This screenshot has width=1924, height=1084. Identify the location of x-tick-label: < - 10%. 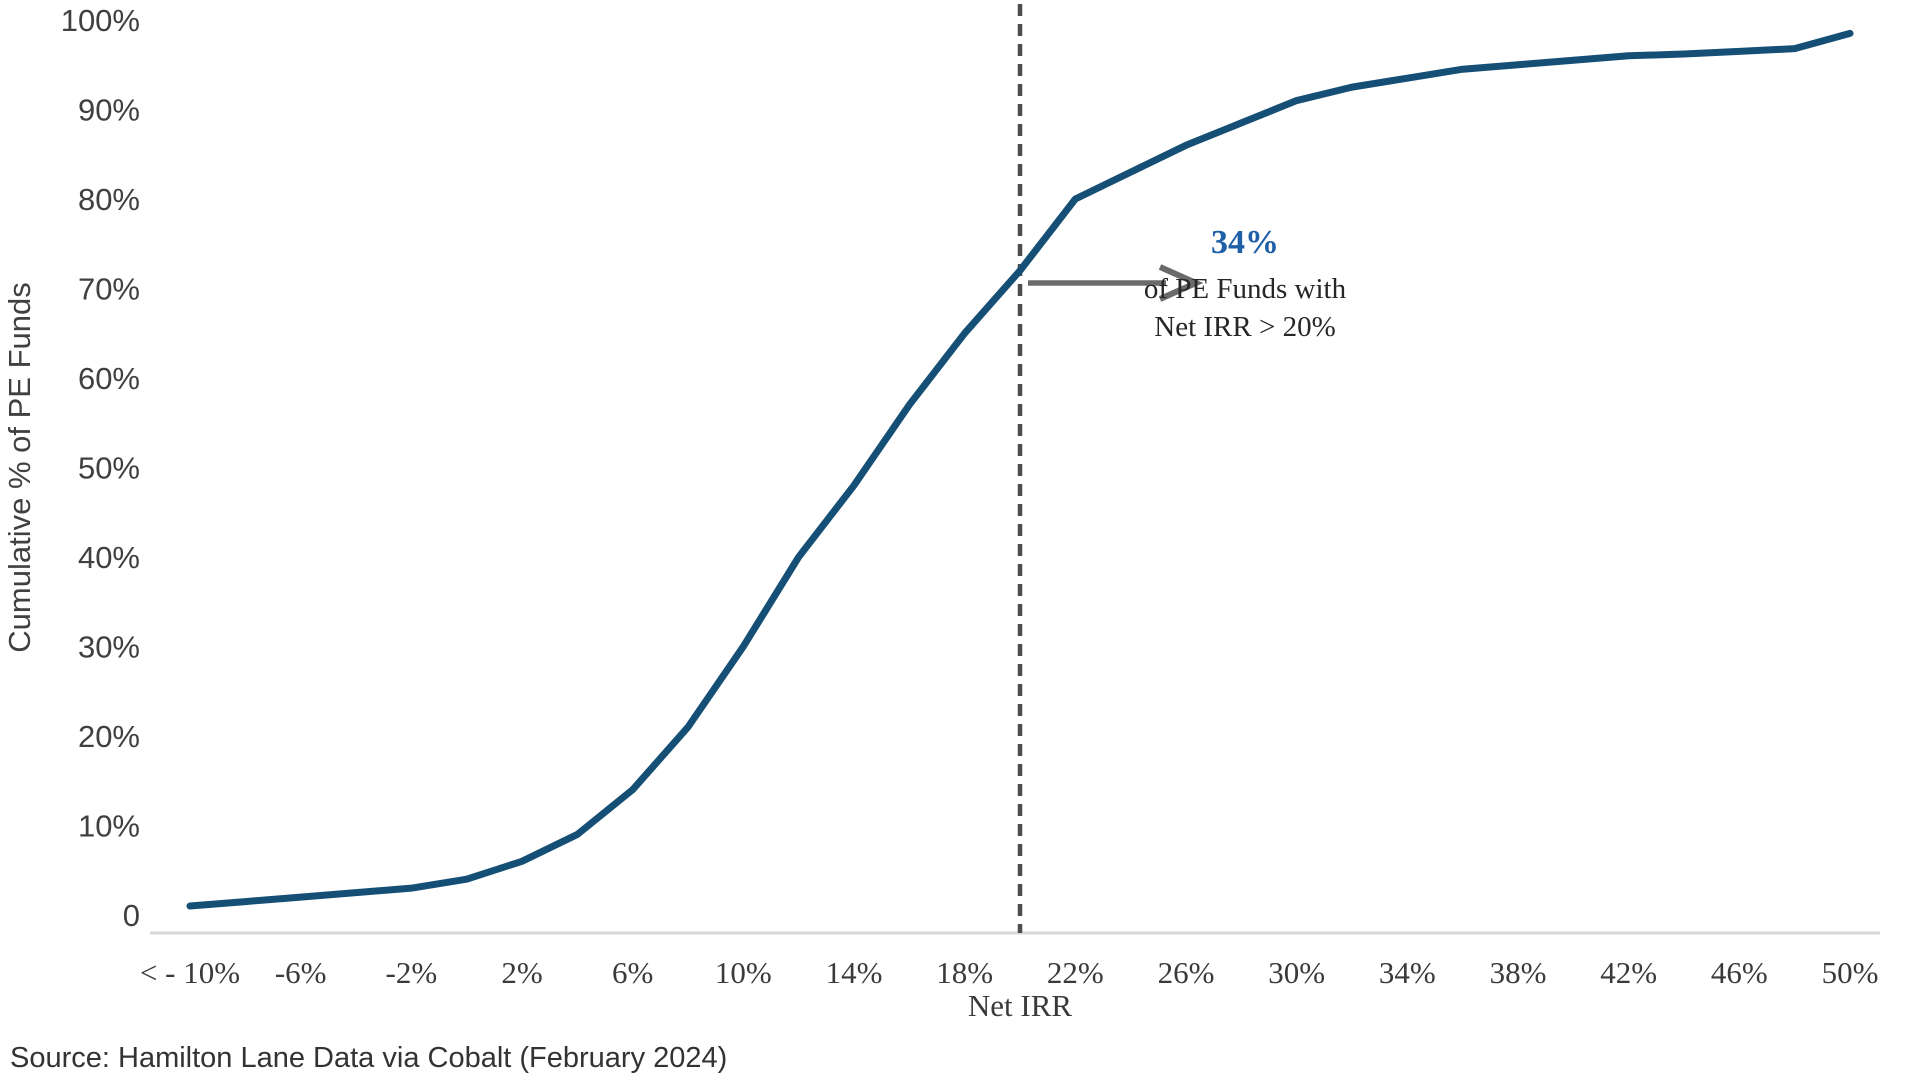
(190, 972).